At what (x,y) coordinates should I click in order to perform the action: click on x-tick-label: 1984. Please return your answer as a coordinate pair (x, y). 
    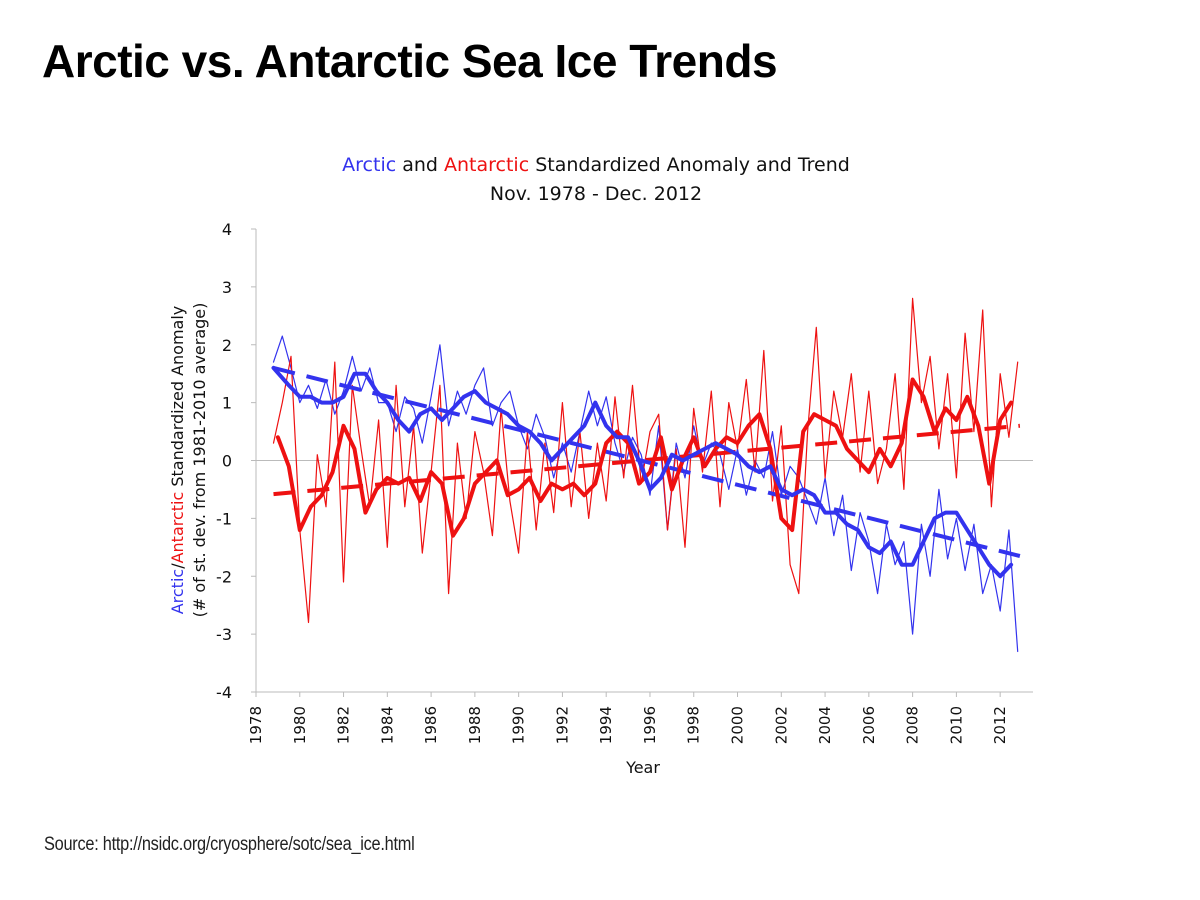
    Looking at the image, I should click on (387, 725).